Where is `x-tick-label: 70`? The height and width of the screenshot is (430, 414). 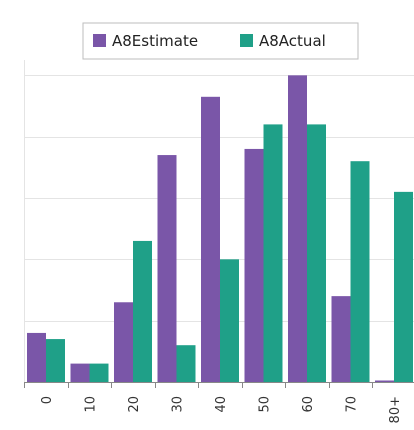
x-tick-label: 70 is located at coordinates (352, 404).